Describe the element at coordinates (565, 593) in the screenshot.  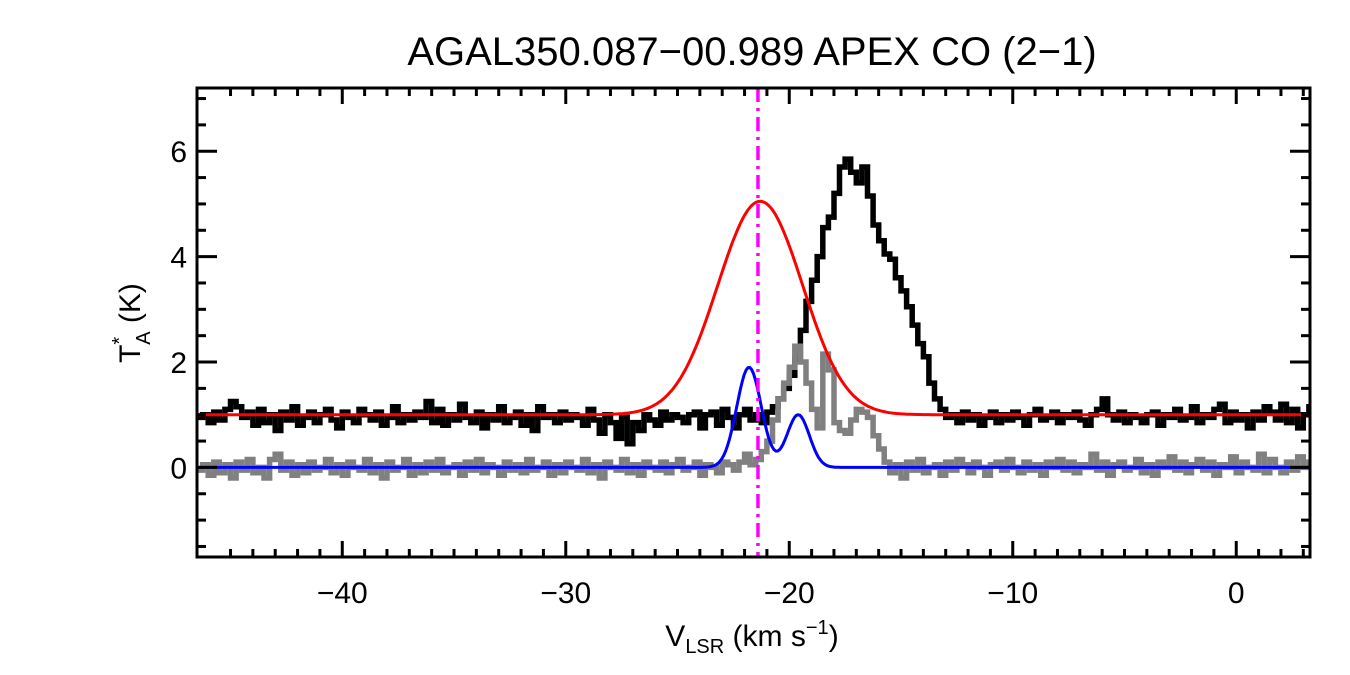
I see `x-tick-label: −30` at that location.